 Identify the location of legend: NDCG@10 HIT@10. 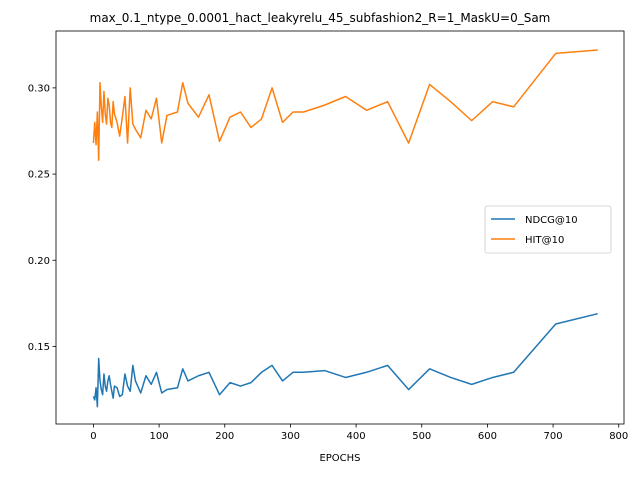
(548, 229).